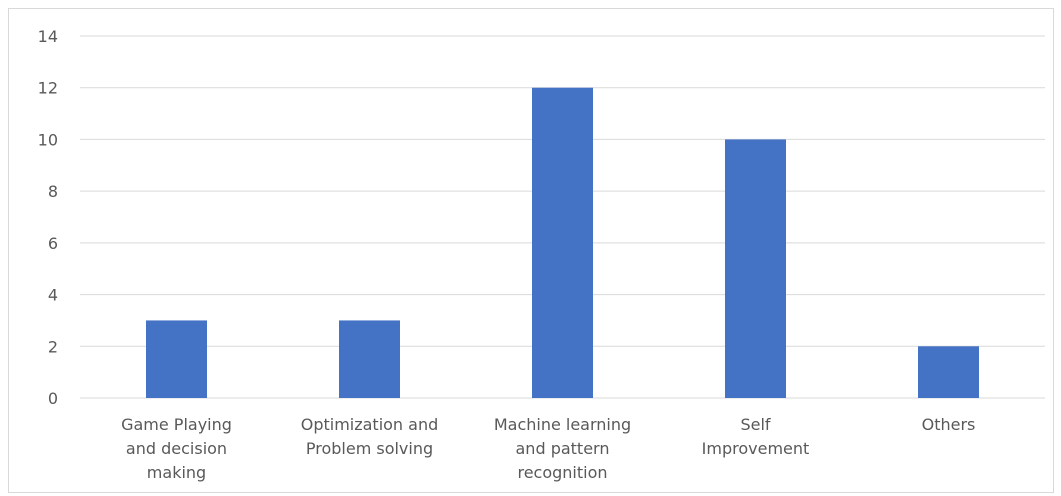 This screenshot has height=496, width=1061. What do you see at coordinates (53, 295) in the screenshot?
I see `y-tick-label: 4` at bounding box center [53, 295].